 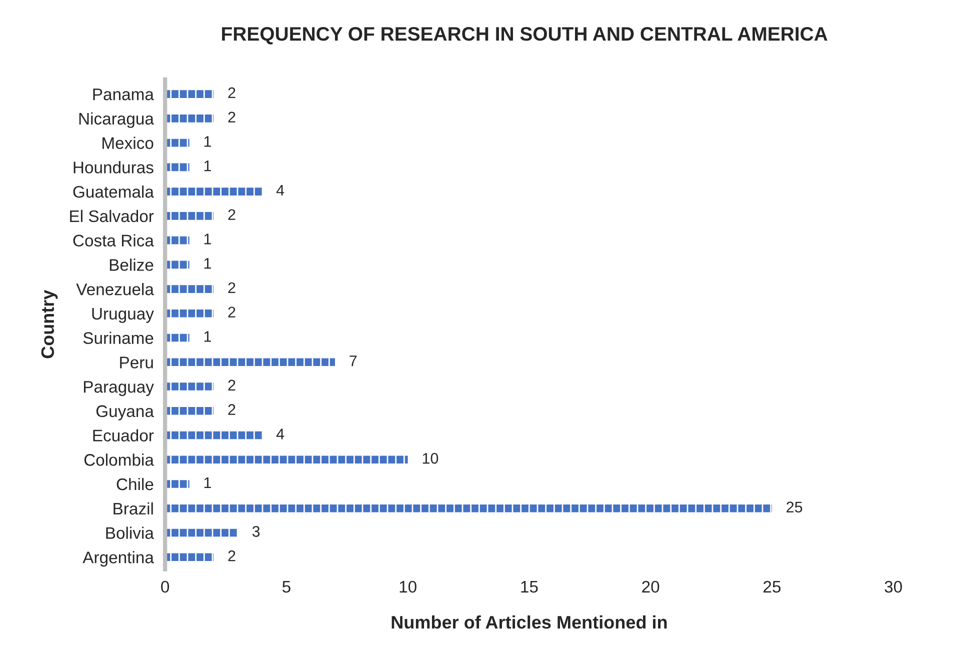 What do you see at coordinates (772, 586) in the screenshot?
I see `x-tick-label: 25` at bounding box center [772, 586].